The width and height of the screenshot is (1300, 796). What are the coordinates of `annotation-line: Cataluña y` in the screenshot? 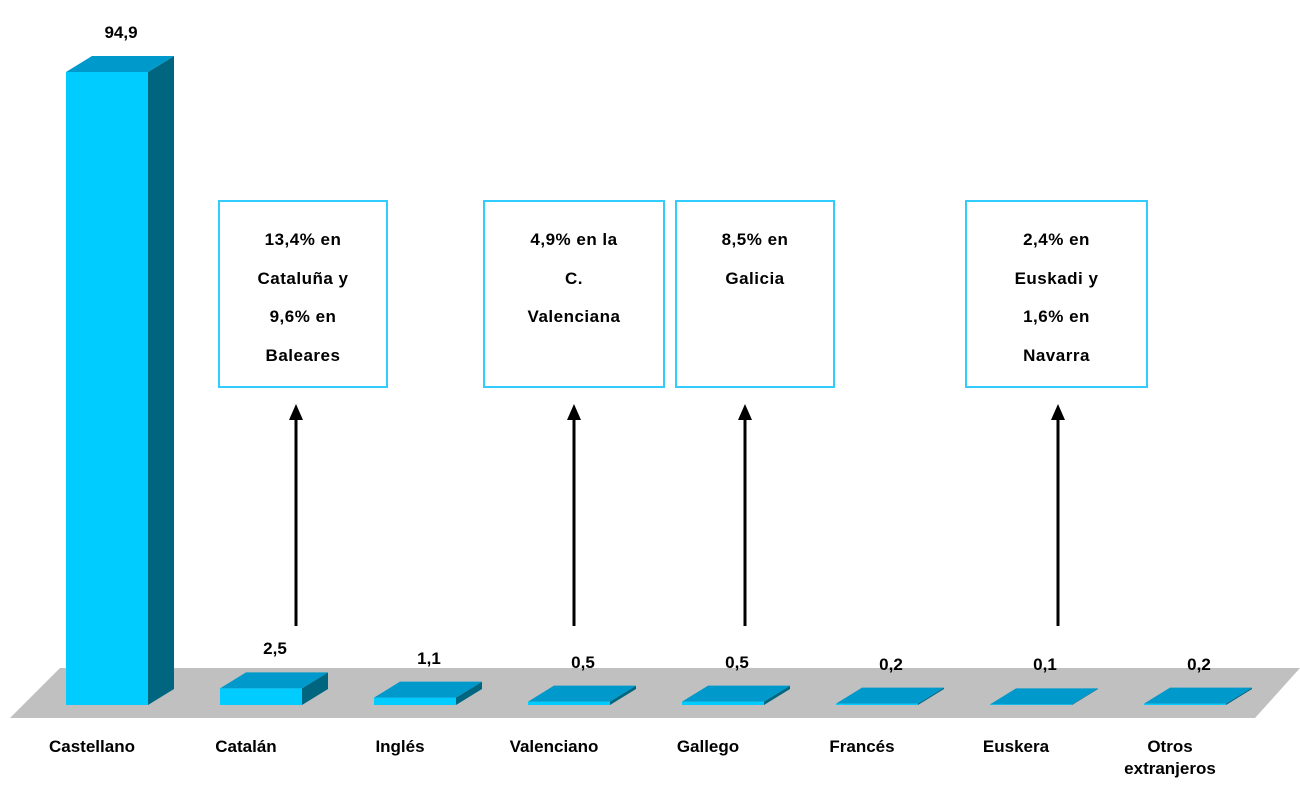 It's located at (303, 278).